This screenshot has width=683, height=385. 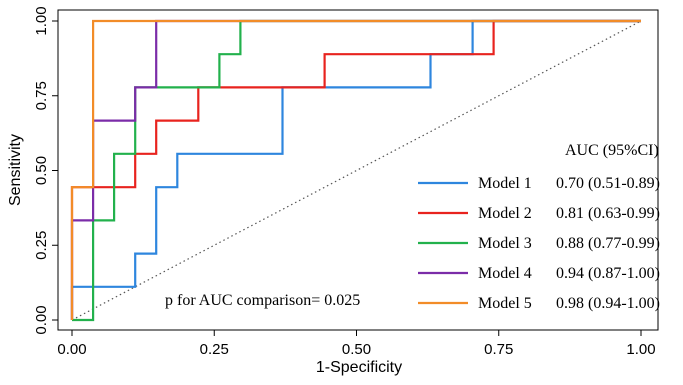 I want to click on legend-auc-model-2: 0.81 (0.63-0.99), so click(x=608, y=213).